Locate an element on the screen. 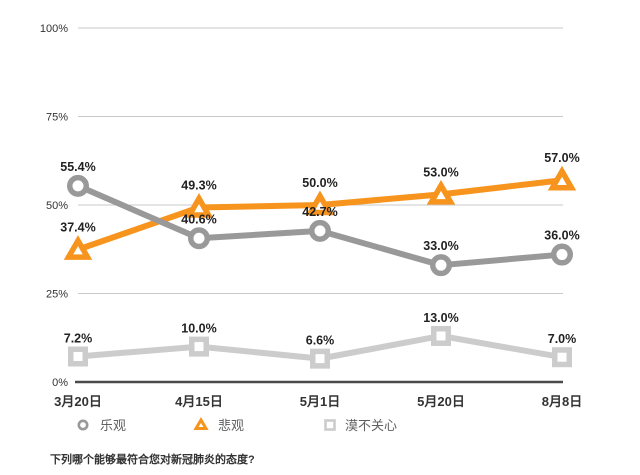  y-axis-tick-label-50: 50% is located at coordinates (57, 206).